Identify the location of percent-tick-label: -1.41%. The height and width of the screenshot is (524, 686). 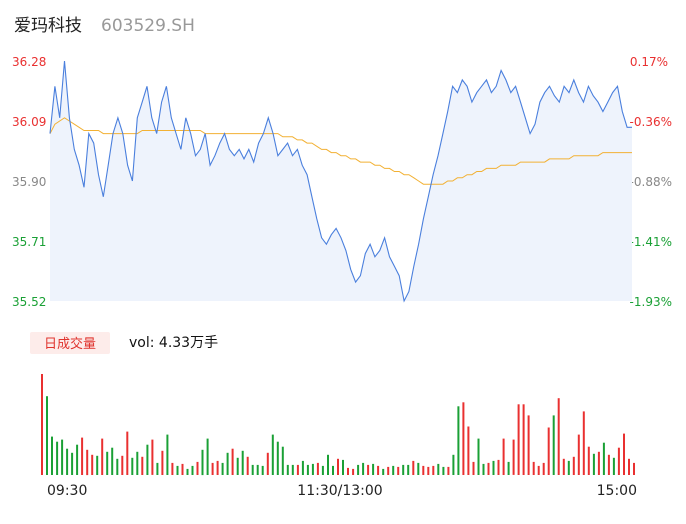
(651, 242).